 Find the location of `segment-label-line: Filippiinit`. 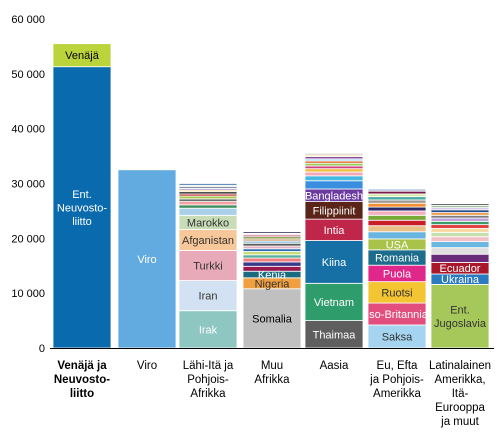

segment-label-line: Filippiinit is located at coordinates (334, 211).